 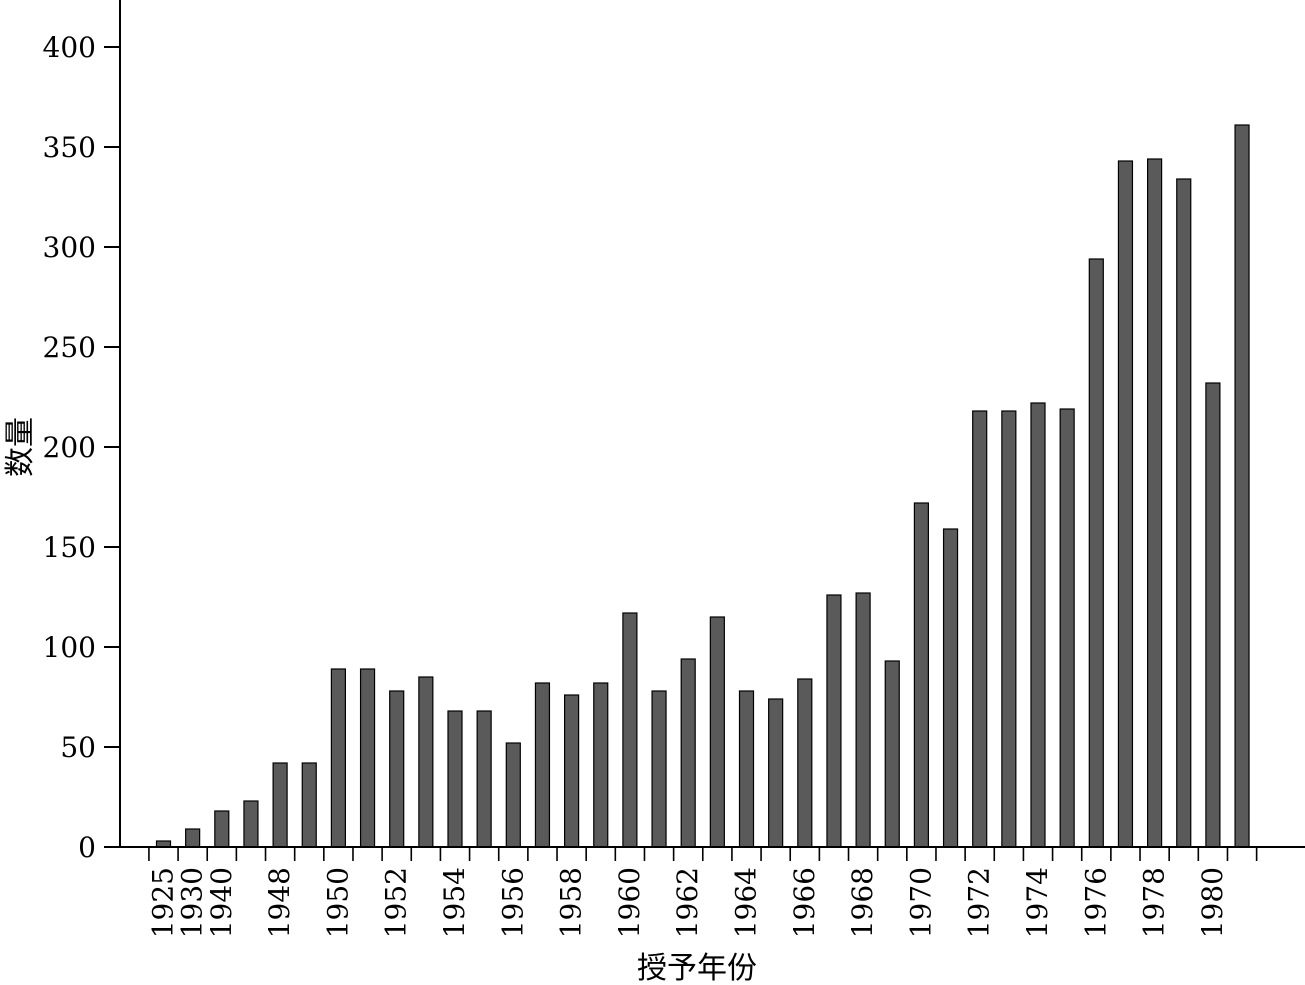 What do you see at coordinates (979, 902) in the screenshot?
I see `x-tick-label-1972: 1972` at bounding box center [979, 902].